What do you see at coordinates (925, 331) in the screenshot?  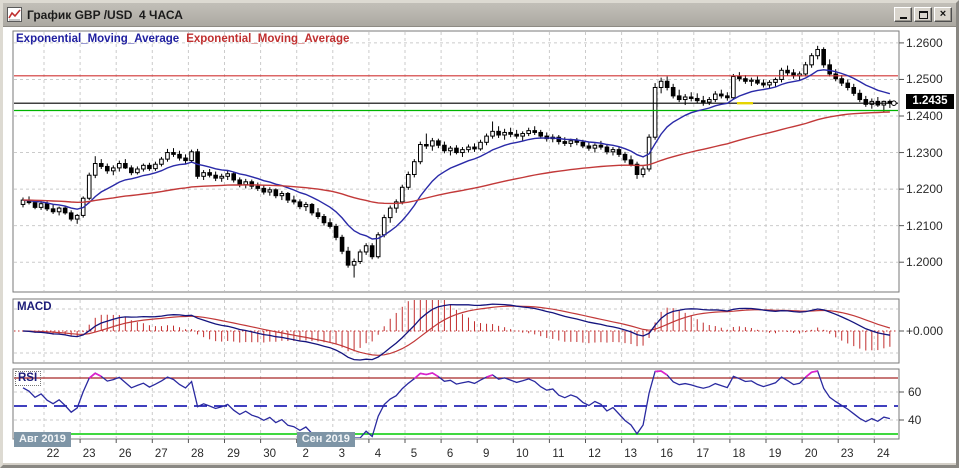 I see `macd-level-label: +0.000` at bounding box center [925, 331].